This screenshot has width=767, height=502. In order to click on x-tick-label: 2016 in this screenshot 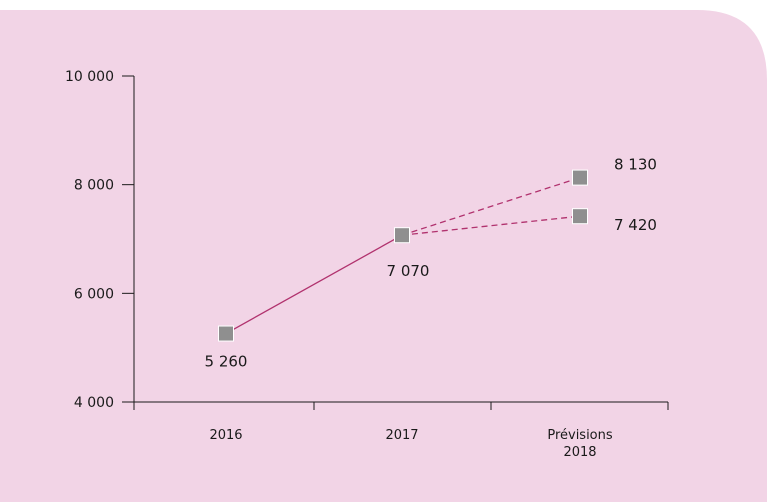, I will do `click(225, 435)`.